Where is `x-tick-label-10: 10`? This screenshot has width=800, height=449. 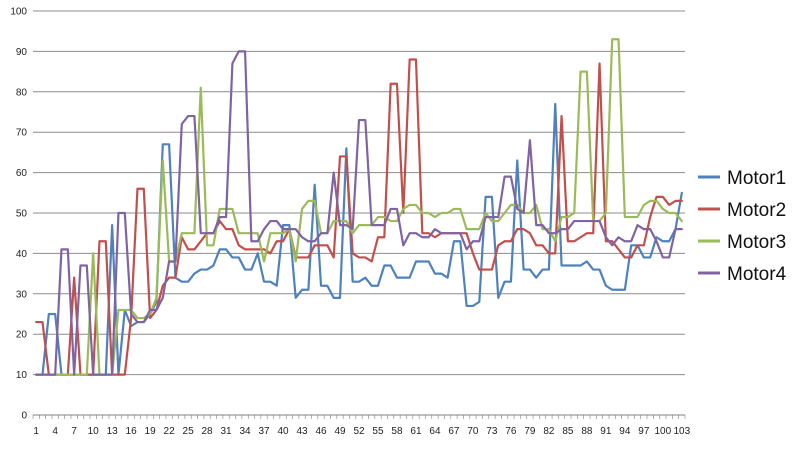 x-tick-label-10: 10 is located at coordinates (94, 431).